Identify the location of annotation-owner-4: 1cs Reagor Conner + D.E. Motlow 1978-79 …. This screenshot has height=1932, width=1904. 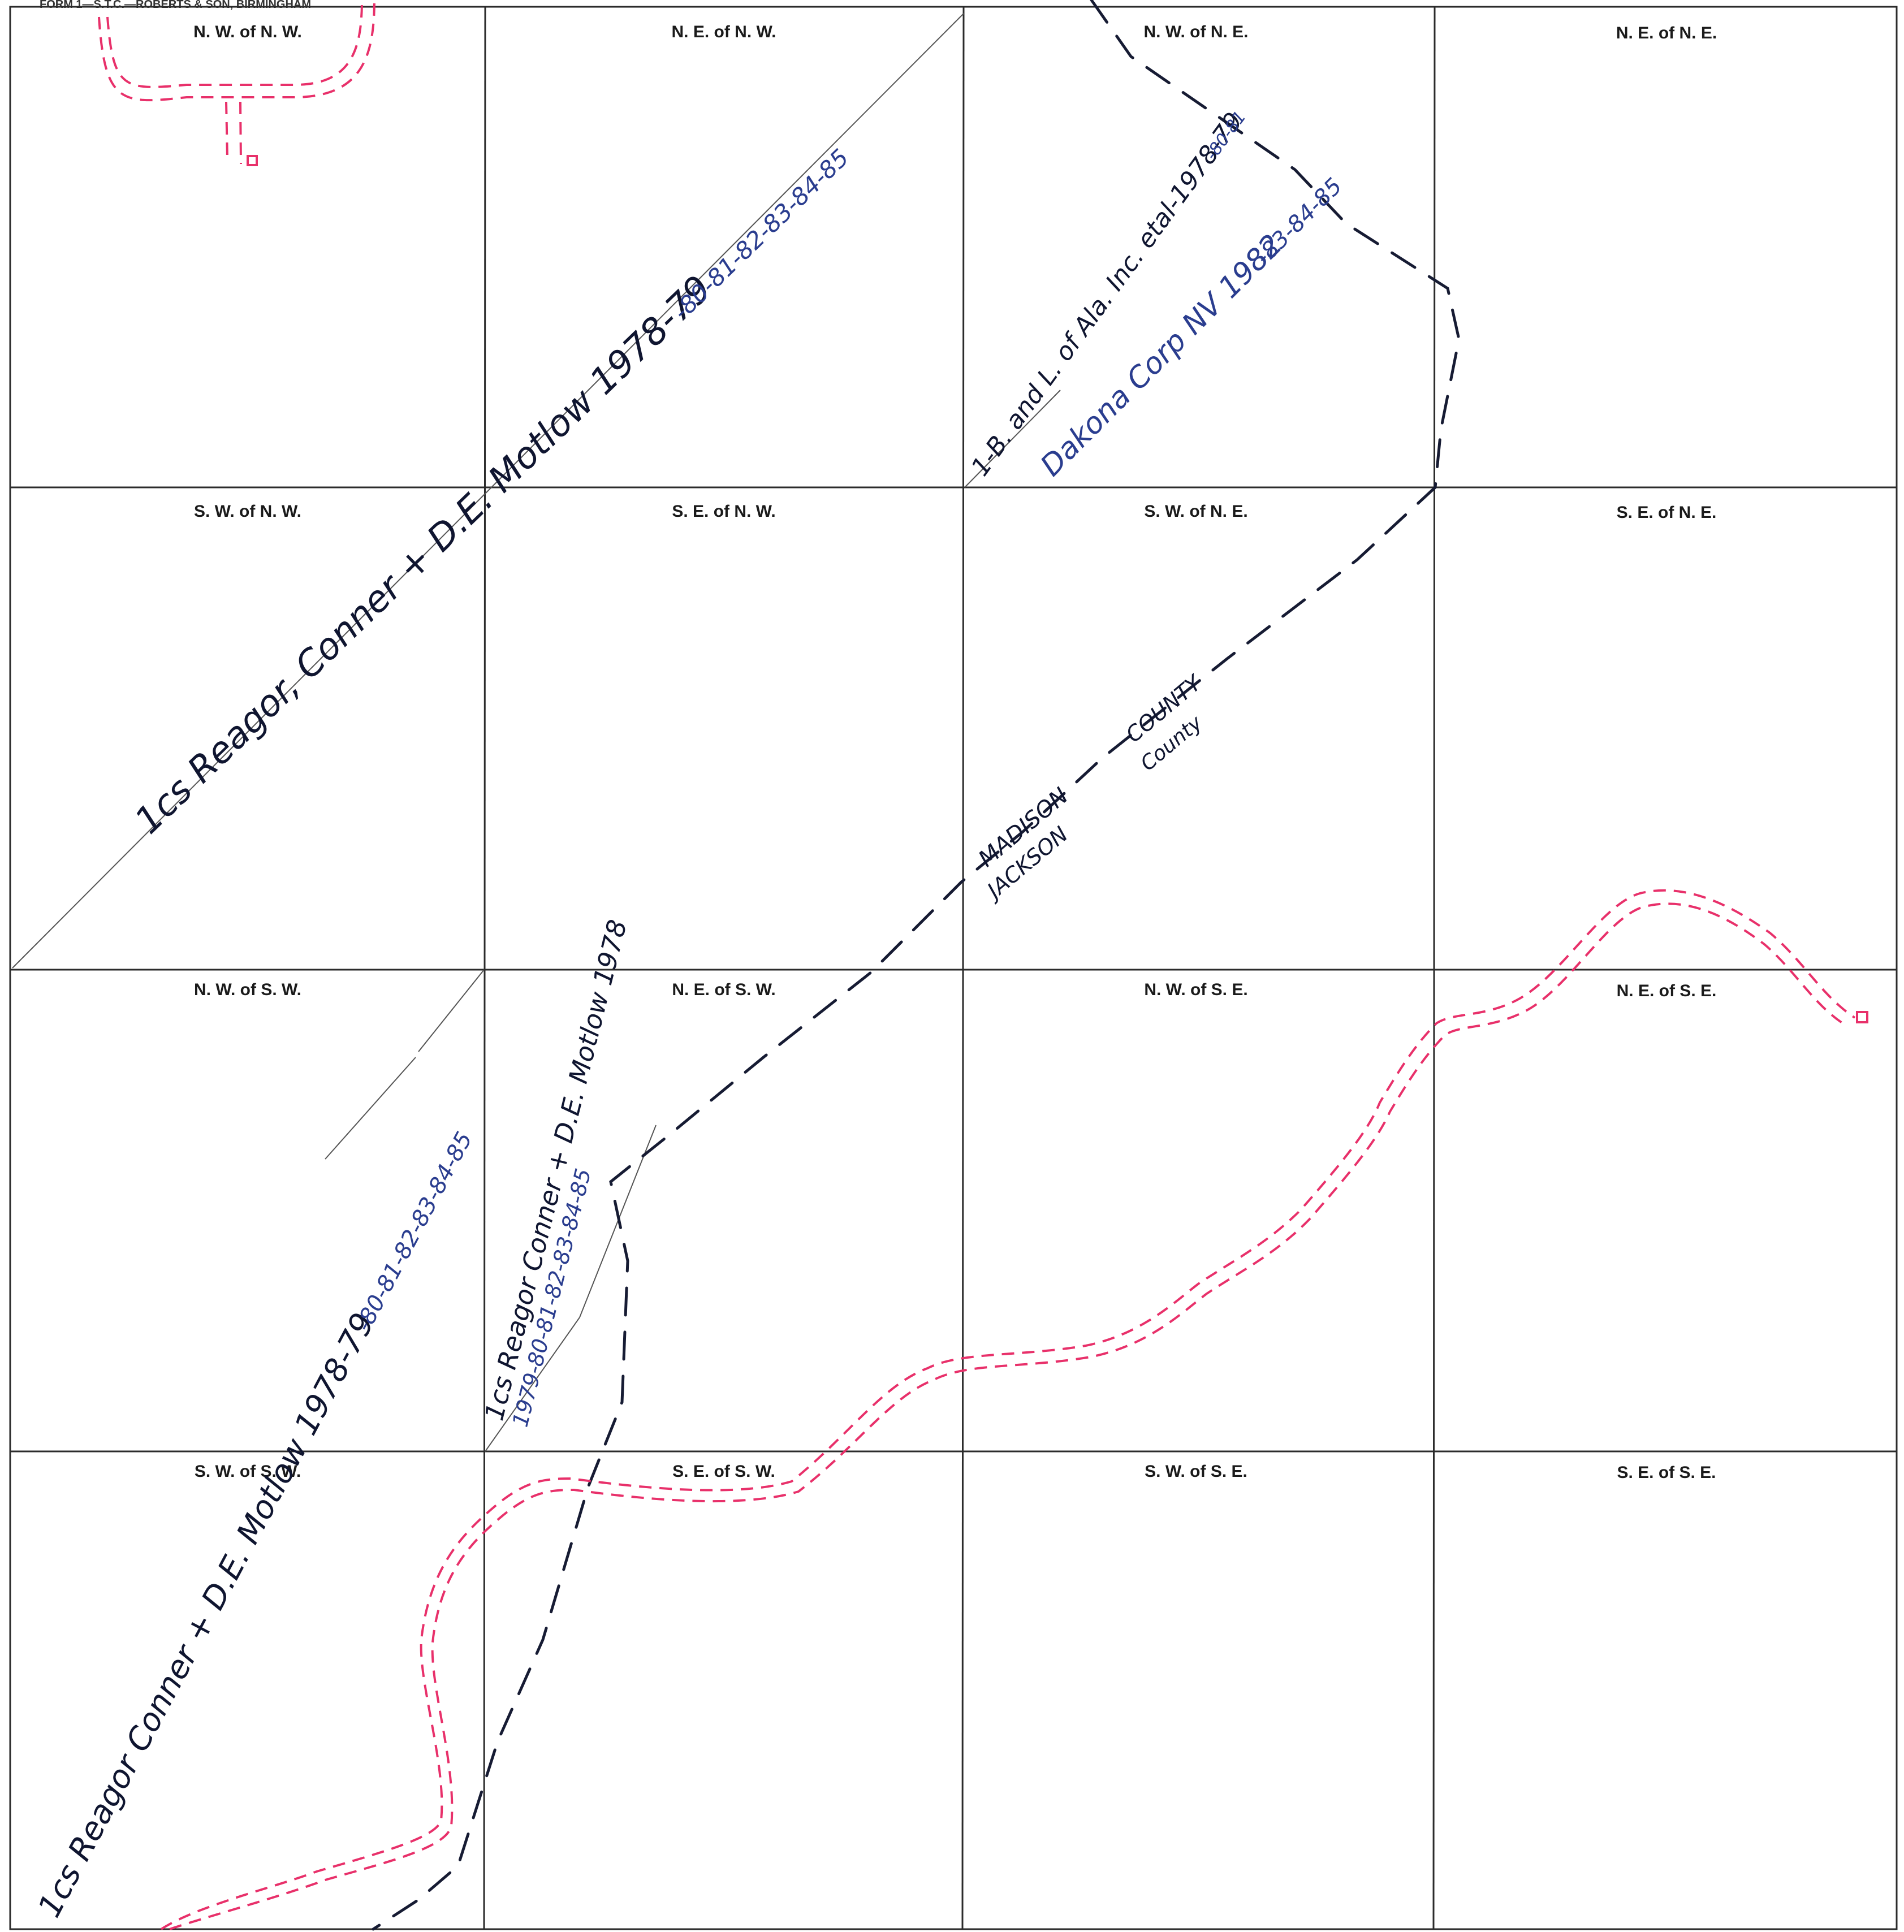
(254, 1526).